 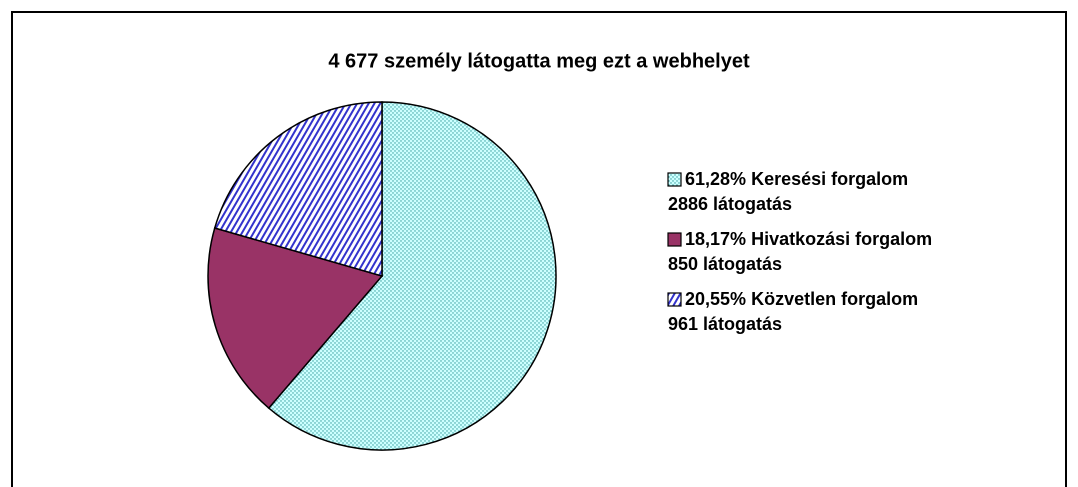 I want to click on legend-category: Keresési forgalom, so click(x=829, y=179).